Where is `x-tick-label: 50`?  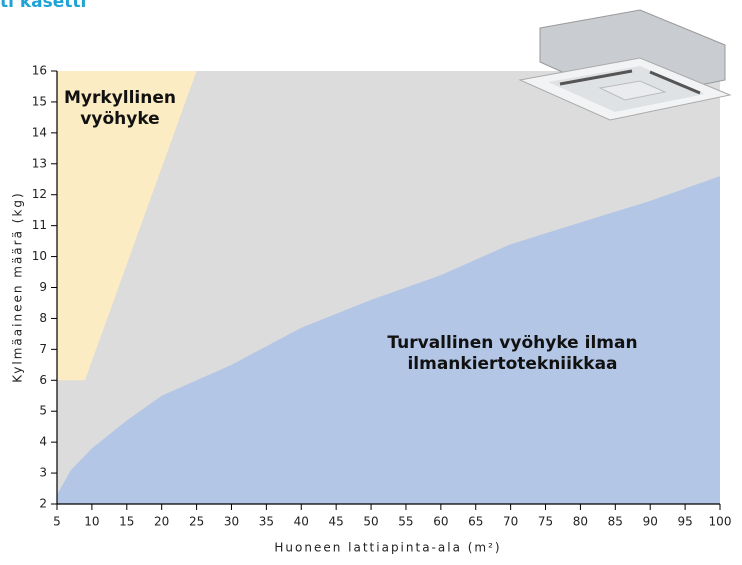 x-tick-label: 50 is located at coordinates (370, 522).